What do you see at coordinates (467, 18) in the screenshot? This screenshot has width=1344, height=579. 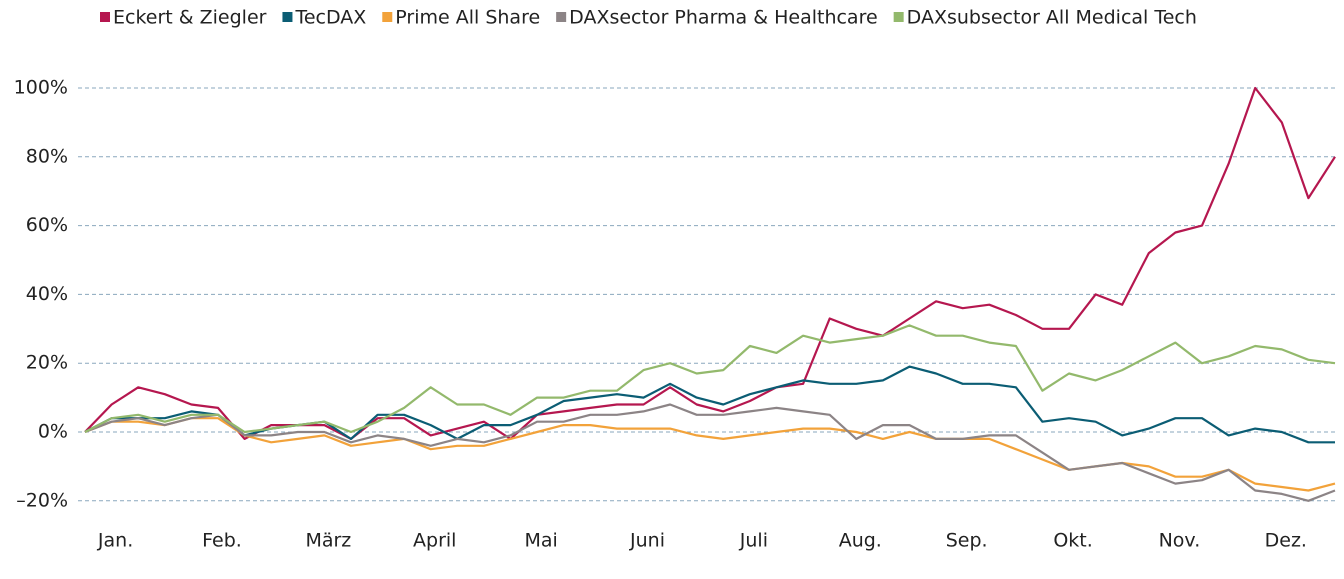 I see `legend-label: Prime All Share` at bounding box center [467, 18].